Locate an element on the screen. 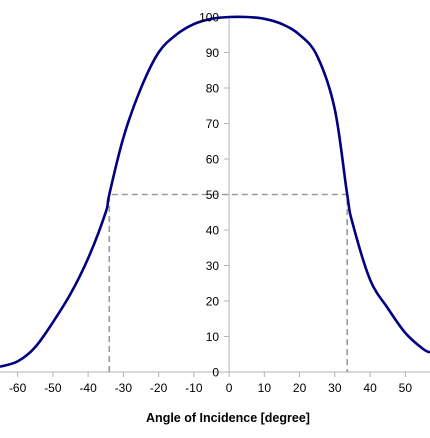 This screenshot has width=430, height=438. x-tick-label: 10 is located at coordinates (265, 388).